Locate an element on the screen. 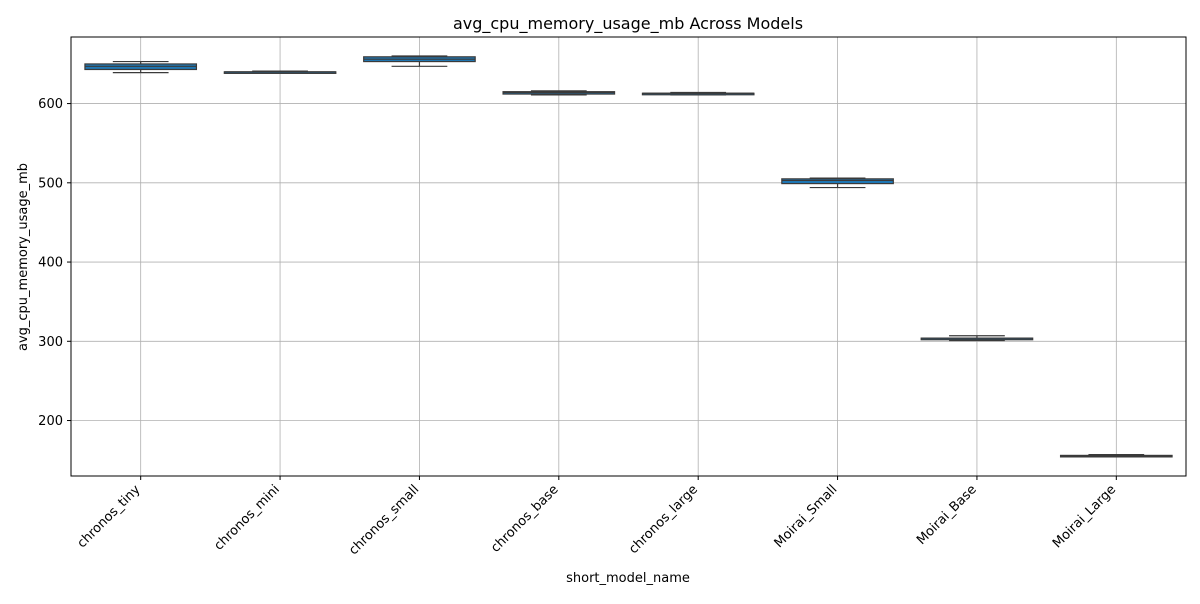 The height and width of the screenshot is (604, 1200). box-body is located at coordinates (837, 181).